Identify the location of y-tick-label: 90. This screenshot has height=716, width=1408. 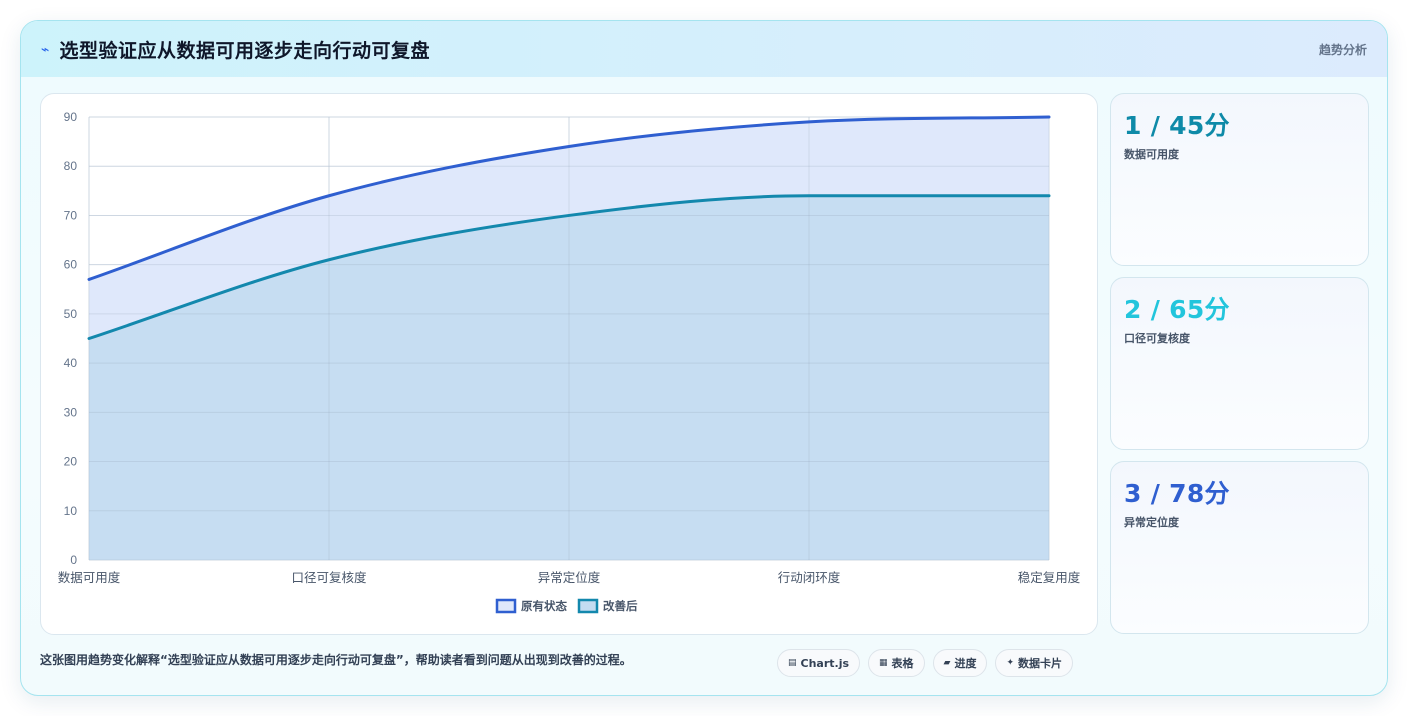
(71, 117).